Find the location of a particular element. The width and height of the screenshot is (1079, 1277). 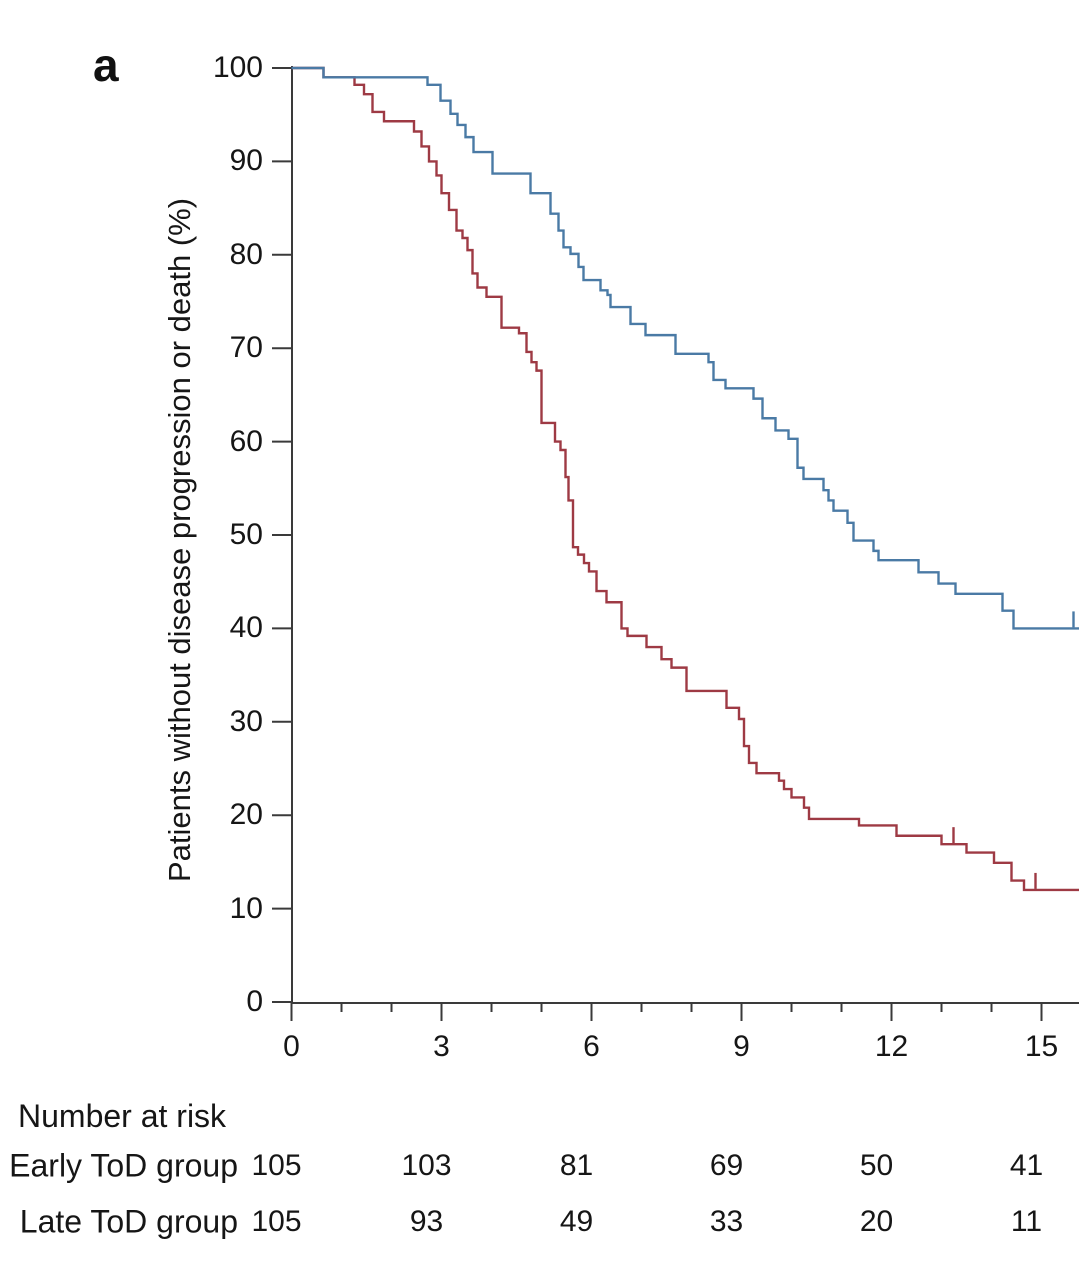

x-tick-label-15: 15 is located at coordinates (1041, 1046).